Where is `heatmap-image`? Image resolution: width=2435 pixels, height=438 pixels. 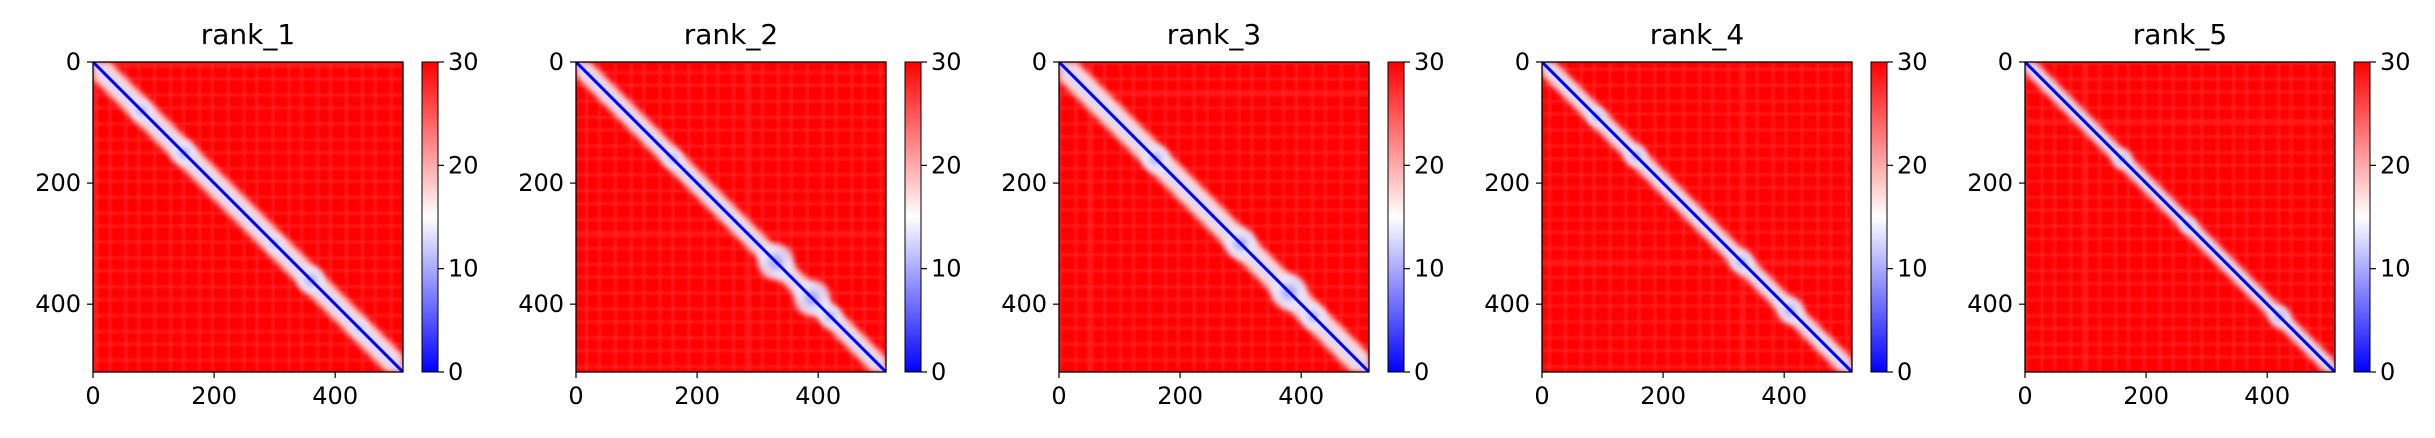
heatmap-image is located at coordinates (1214, 217).